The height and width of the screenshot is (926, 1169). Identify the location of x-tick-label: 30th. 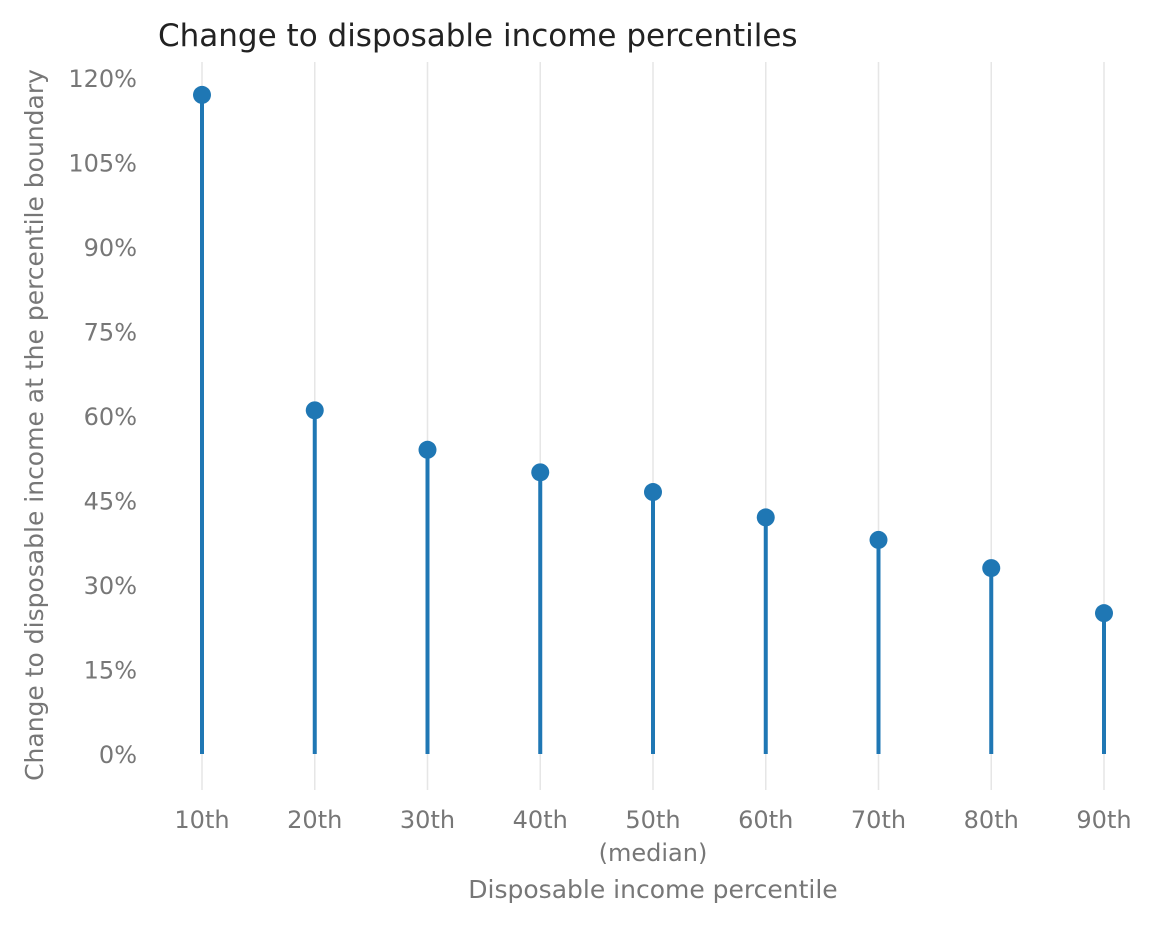
(427, 820).